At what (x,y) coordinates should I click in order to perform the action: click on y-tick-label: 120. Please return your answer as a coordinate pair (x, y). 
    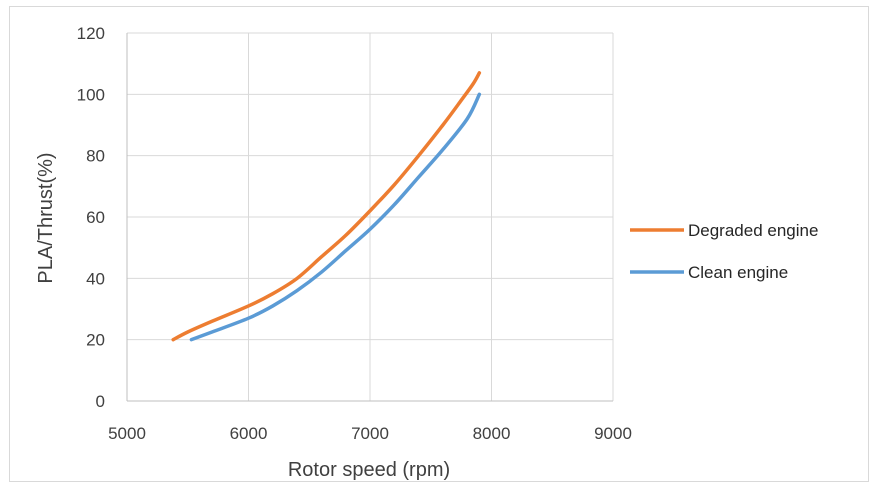
    Looking at the image, I should click on (91, 33).